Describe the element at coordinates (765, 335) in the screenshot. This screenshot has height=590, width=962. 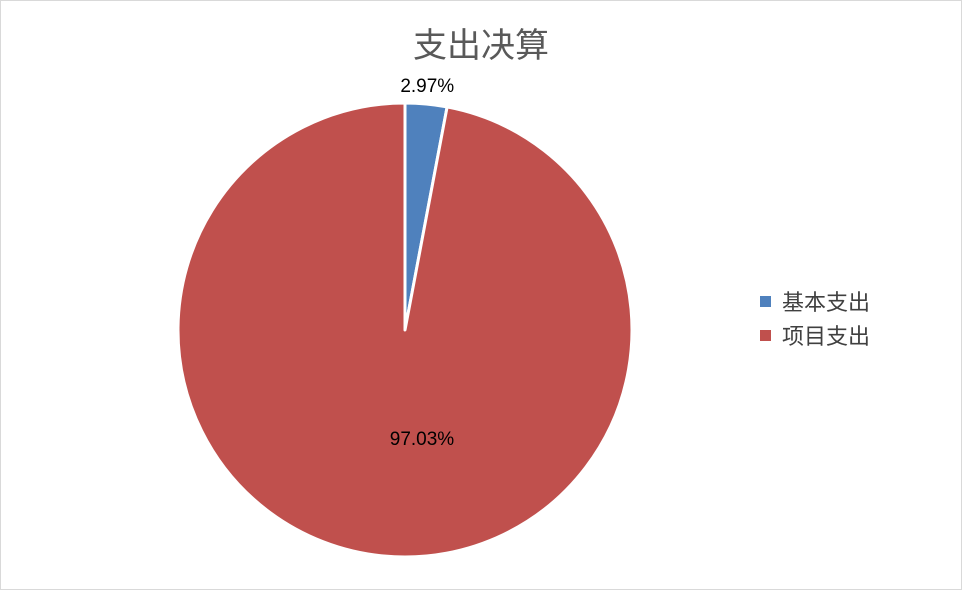
I see `legend-swatch-project` at that location.